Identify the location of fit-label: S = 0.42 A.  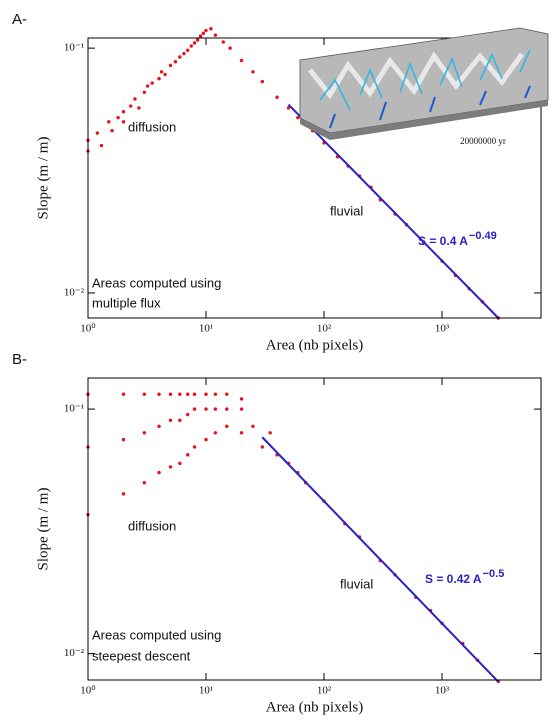
(453, 579).